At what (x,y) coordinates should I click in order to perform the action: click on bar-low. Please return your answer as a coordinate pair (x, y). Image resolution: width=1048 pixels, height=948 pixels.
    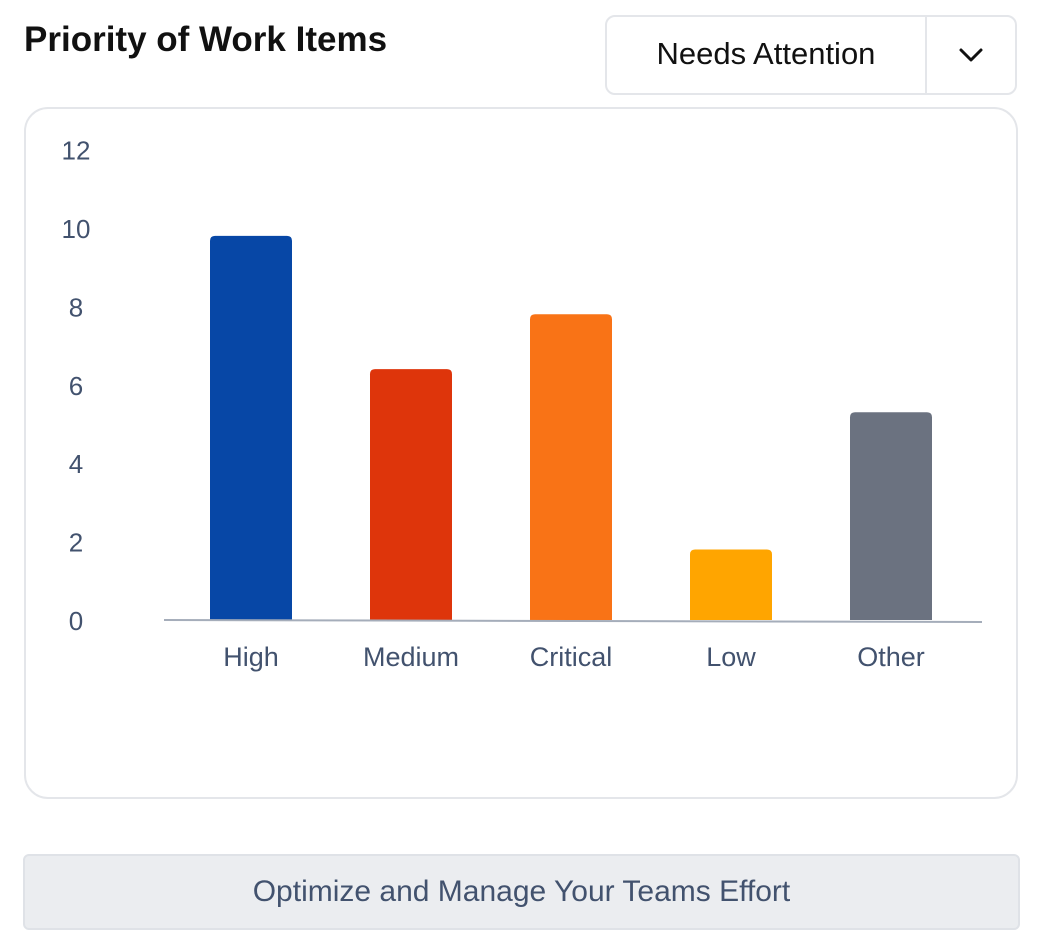
    Looking at the image, I should click on (731, 584).